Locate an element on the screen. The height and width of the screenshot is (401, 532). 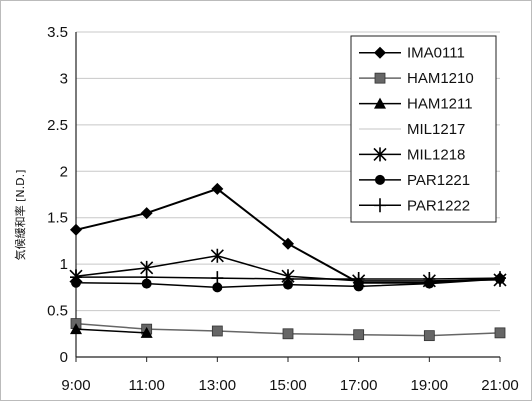
legend-item: PAR1221 is located at coordinates (414, 180).